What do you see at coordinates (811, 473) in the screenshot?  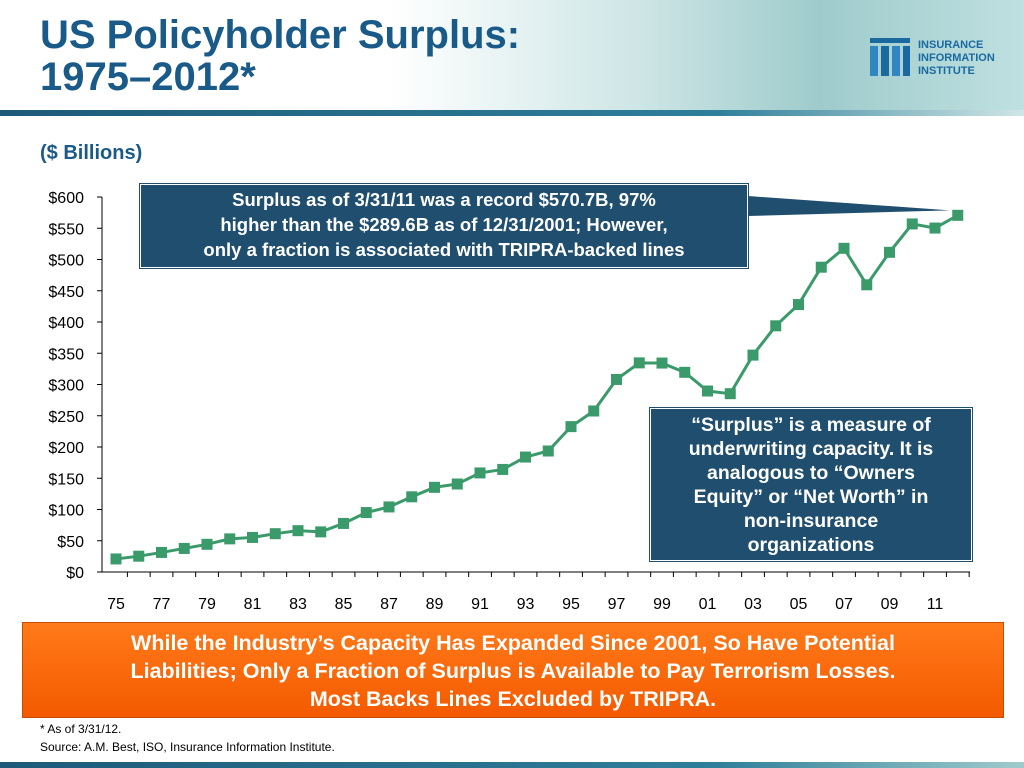 I see `definition-line-3: analogous to “Owners` at bounding box center [811, 473].